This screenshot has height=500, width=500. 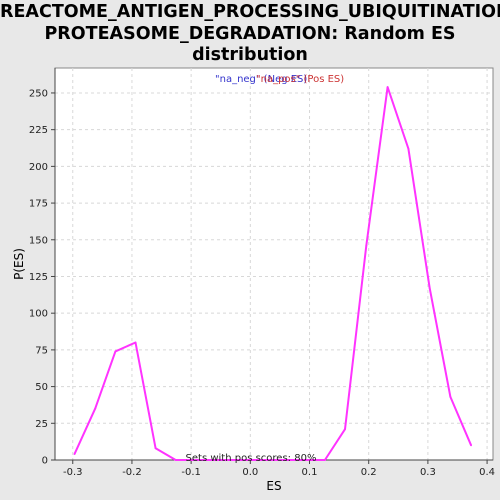 What do you see at coordinates (38, 314) in the screenshot?
I see `y-tick-label: 100` at bounding box center [38, 314].